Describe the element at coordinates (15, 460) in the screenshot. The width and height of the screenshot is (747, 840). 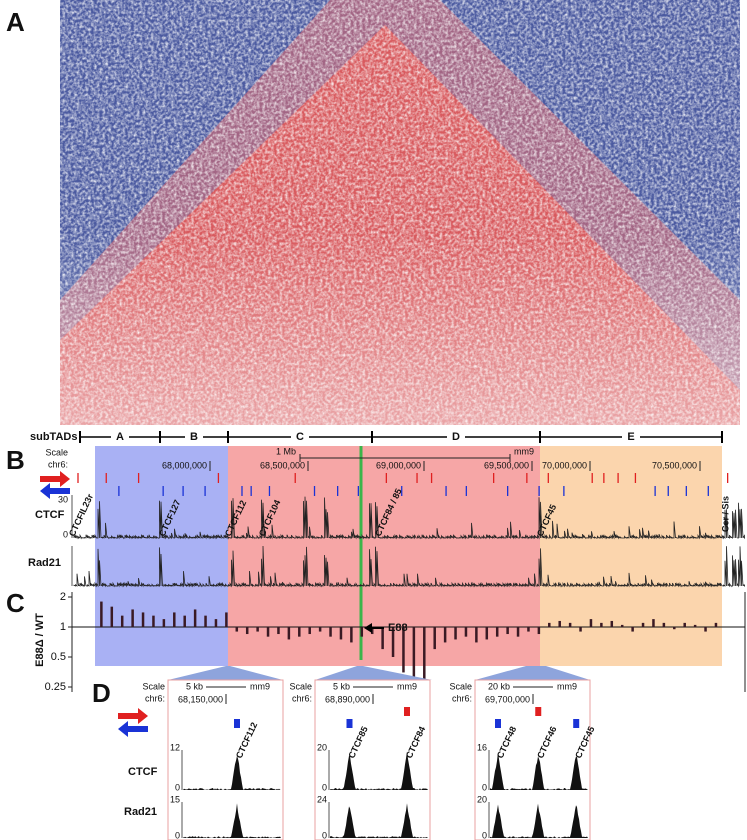
I see `panel-label: B` at that location.